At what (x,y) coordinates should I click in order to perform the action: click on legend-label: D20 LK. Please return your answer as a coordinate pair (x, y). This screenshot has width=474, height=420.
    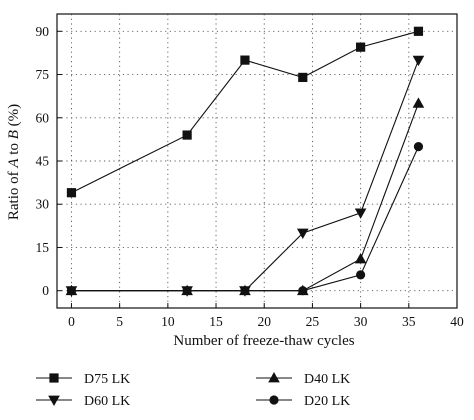
    Looking at the image, I should click on (327, 401).